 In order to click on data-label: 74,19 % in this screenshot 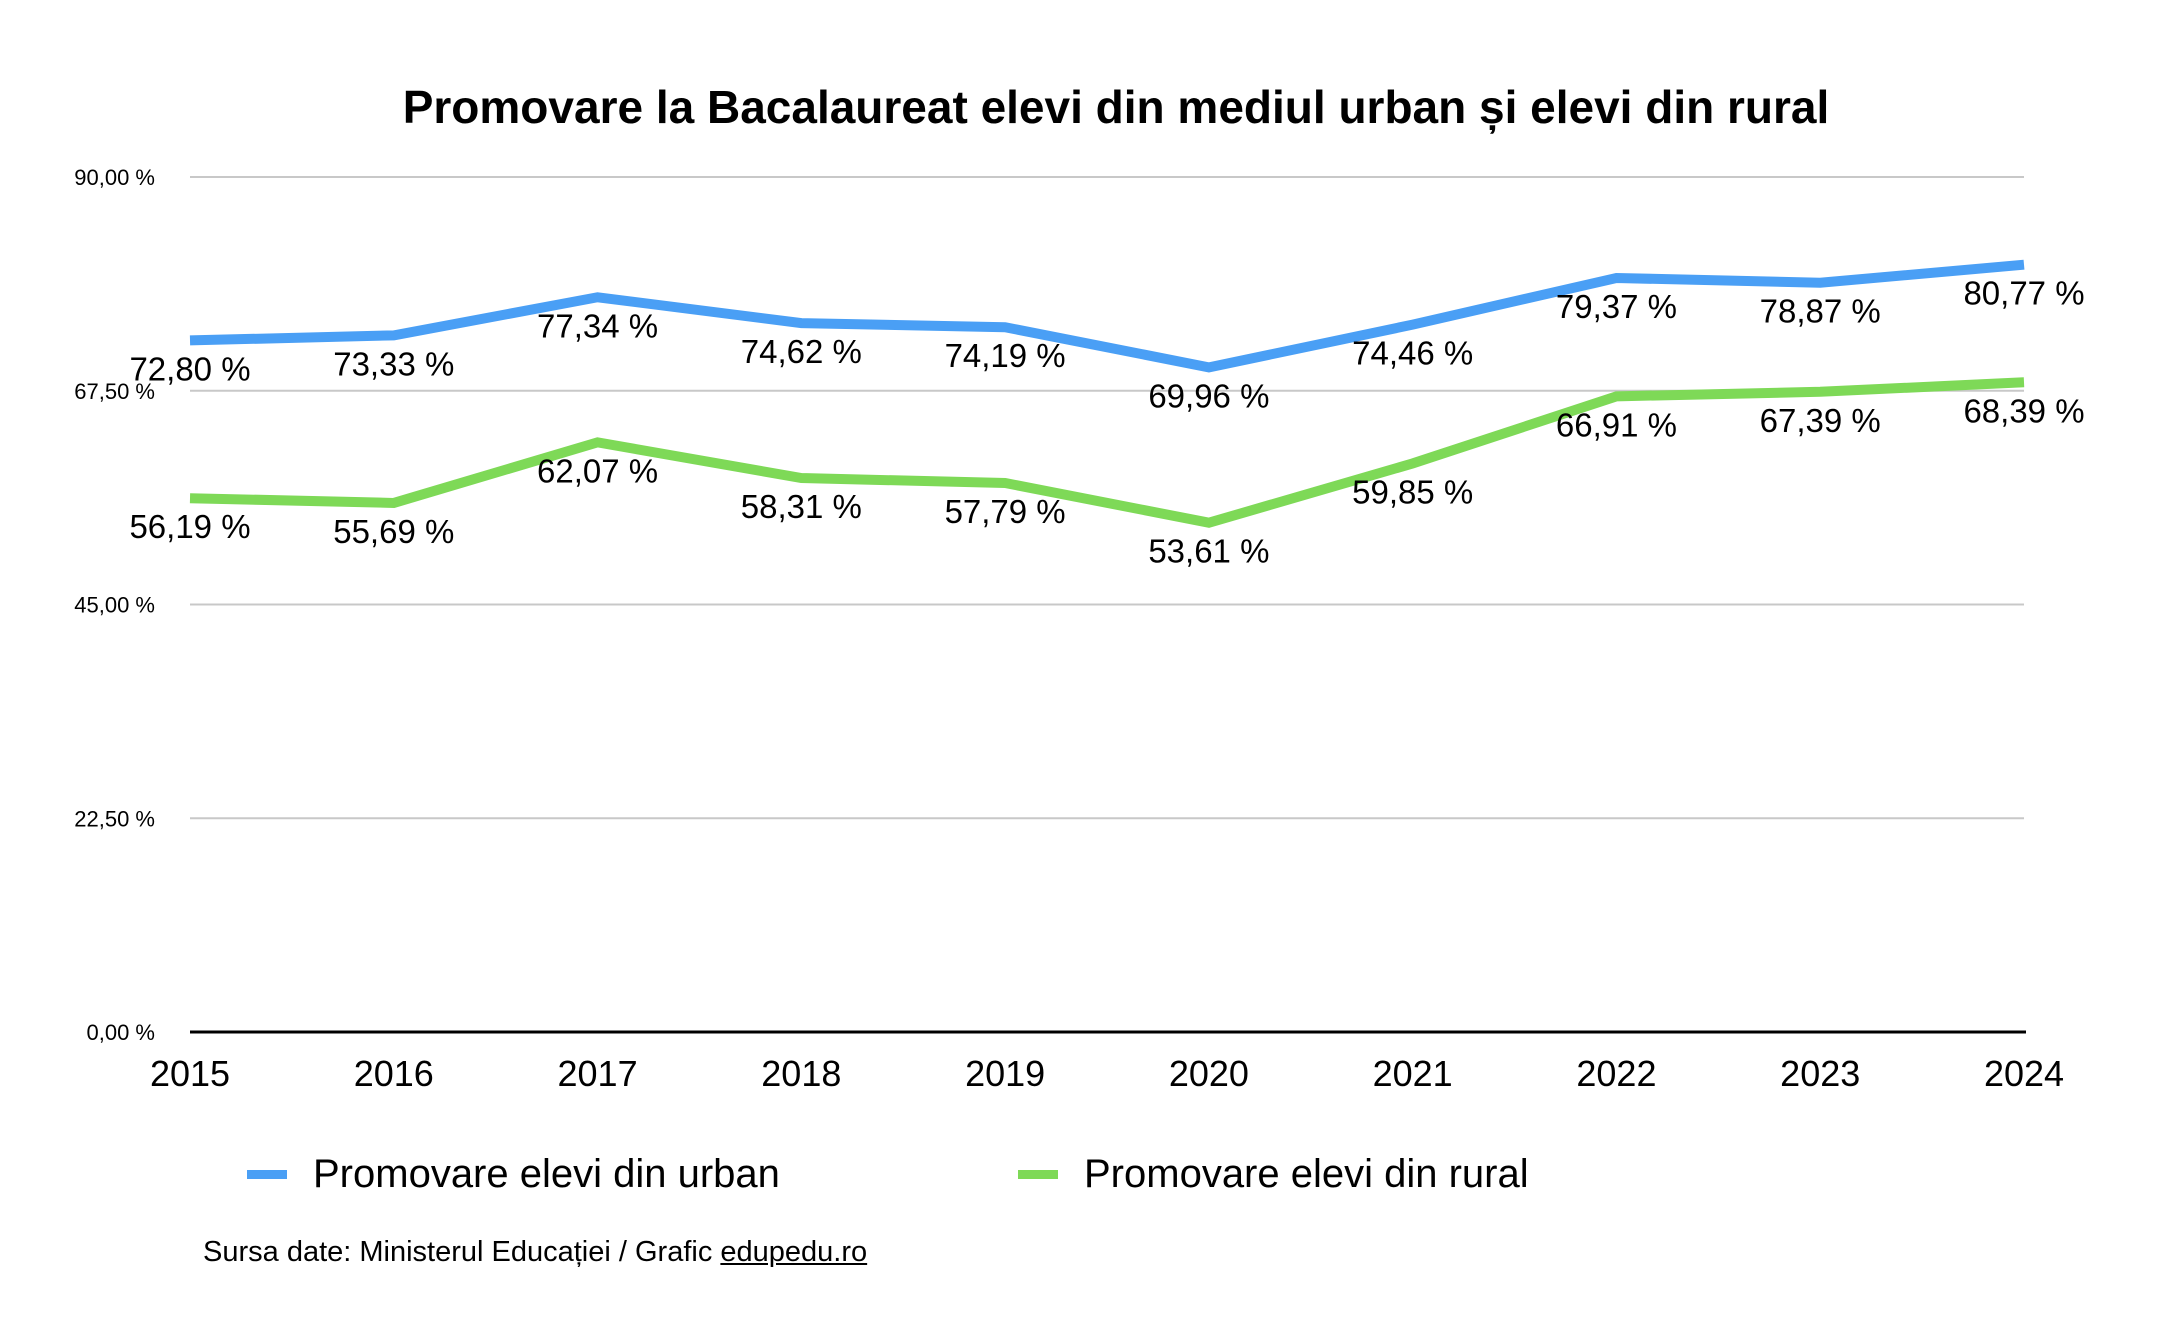, I will do `click(1005, 355)`.